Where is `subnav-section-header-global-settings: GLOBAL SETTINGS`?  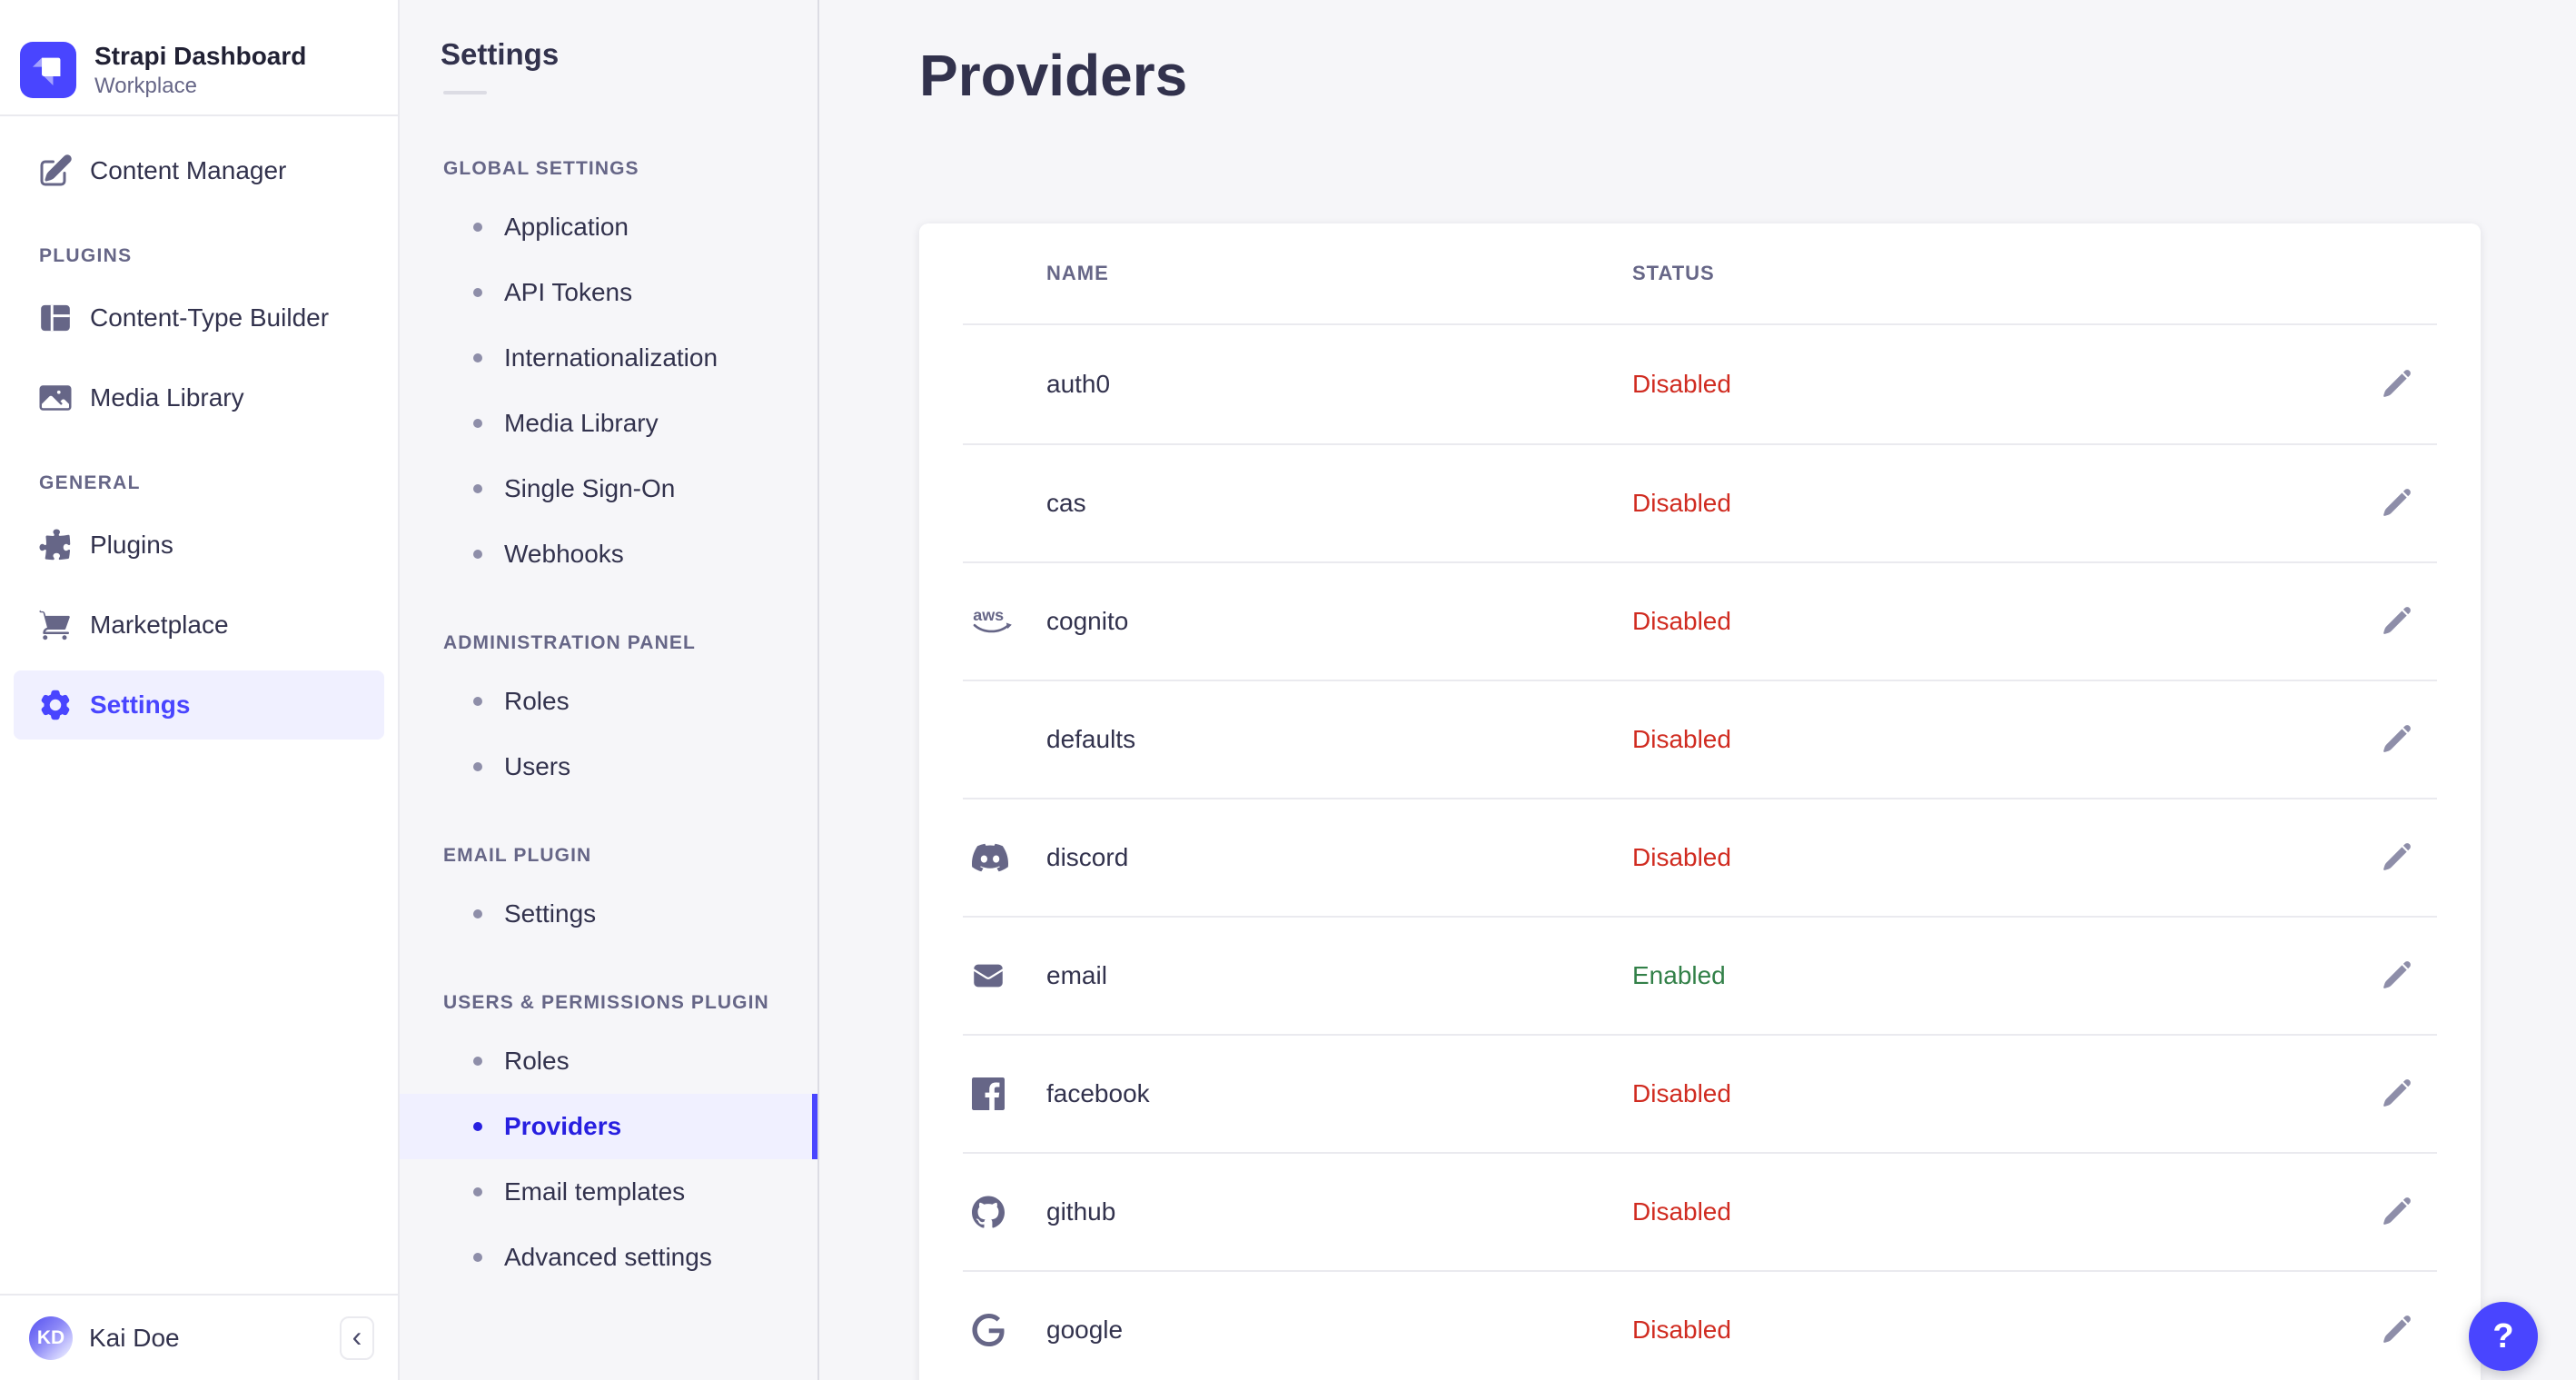 subnav-section-header-global-settings: GLOBAL SETTINGS is located at coordinates (541, 168).